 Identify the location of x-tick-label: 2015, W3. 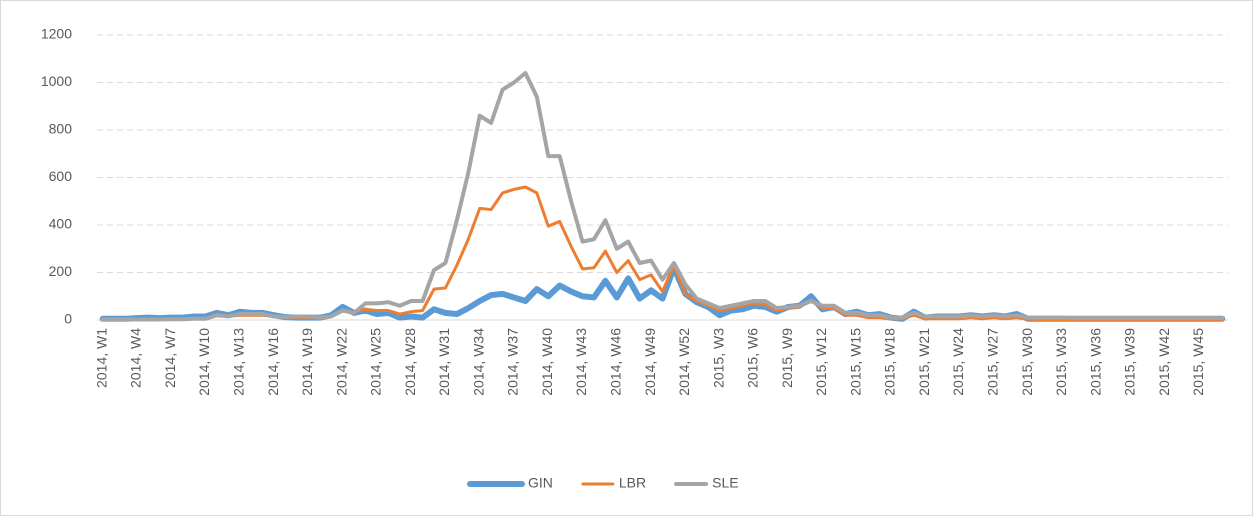
(718, 358).